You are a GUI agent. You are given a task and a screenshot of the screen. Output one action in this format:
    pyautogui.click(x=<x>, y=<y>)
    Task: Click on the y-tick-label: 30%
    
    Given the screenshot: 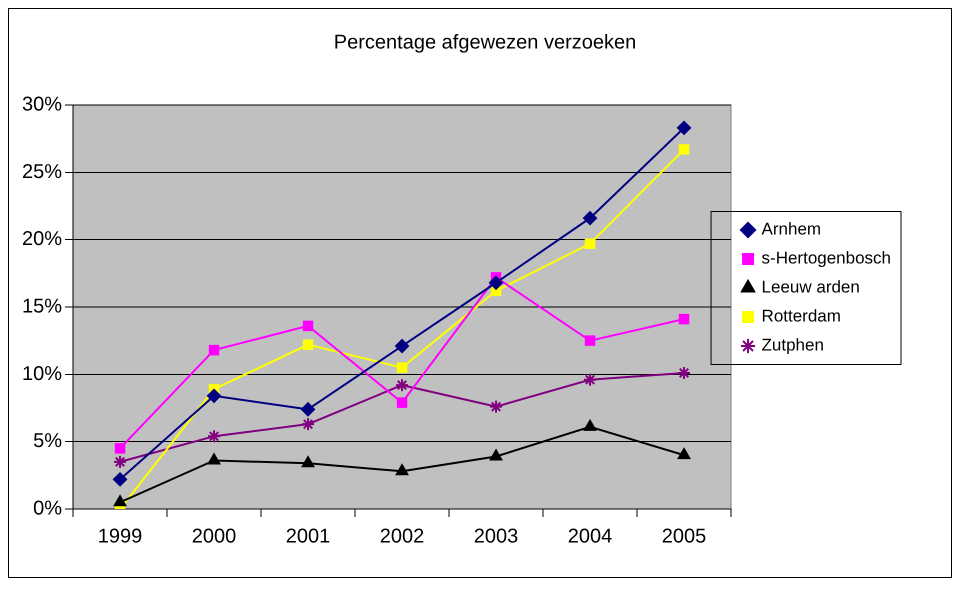 What is the action you would take?
    pyautogui.click(x=42, y=105)
    